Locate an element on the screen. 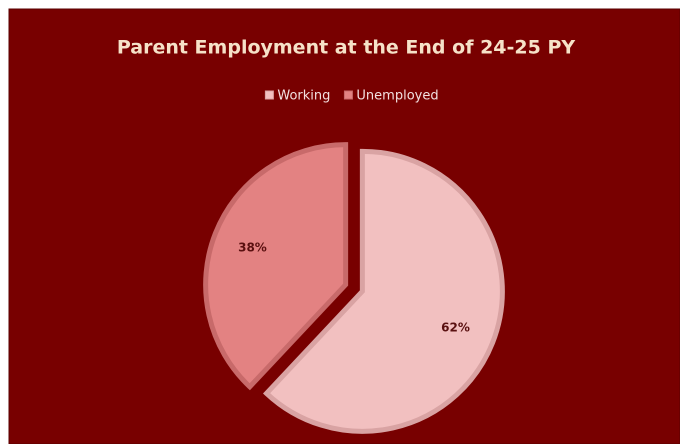 This screenshot has width=680, height=444. pie-slice is located at coordinates (276, 266).